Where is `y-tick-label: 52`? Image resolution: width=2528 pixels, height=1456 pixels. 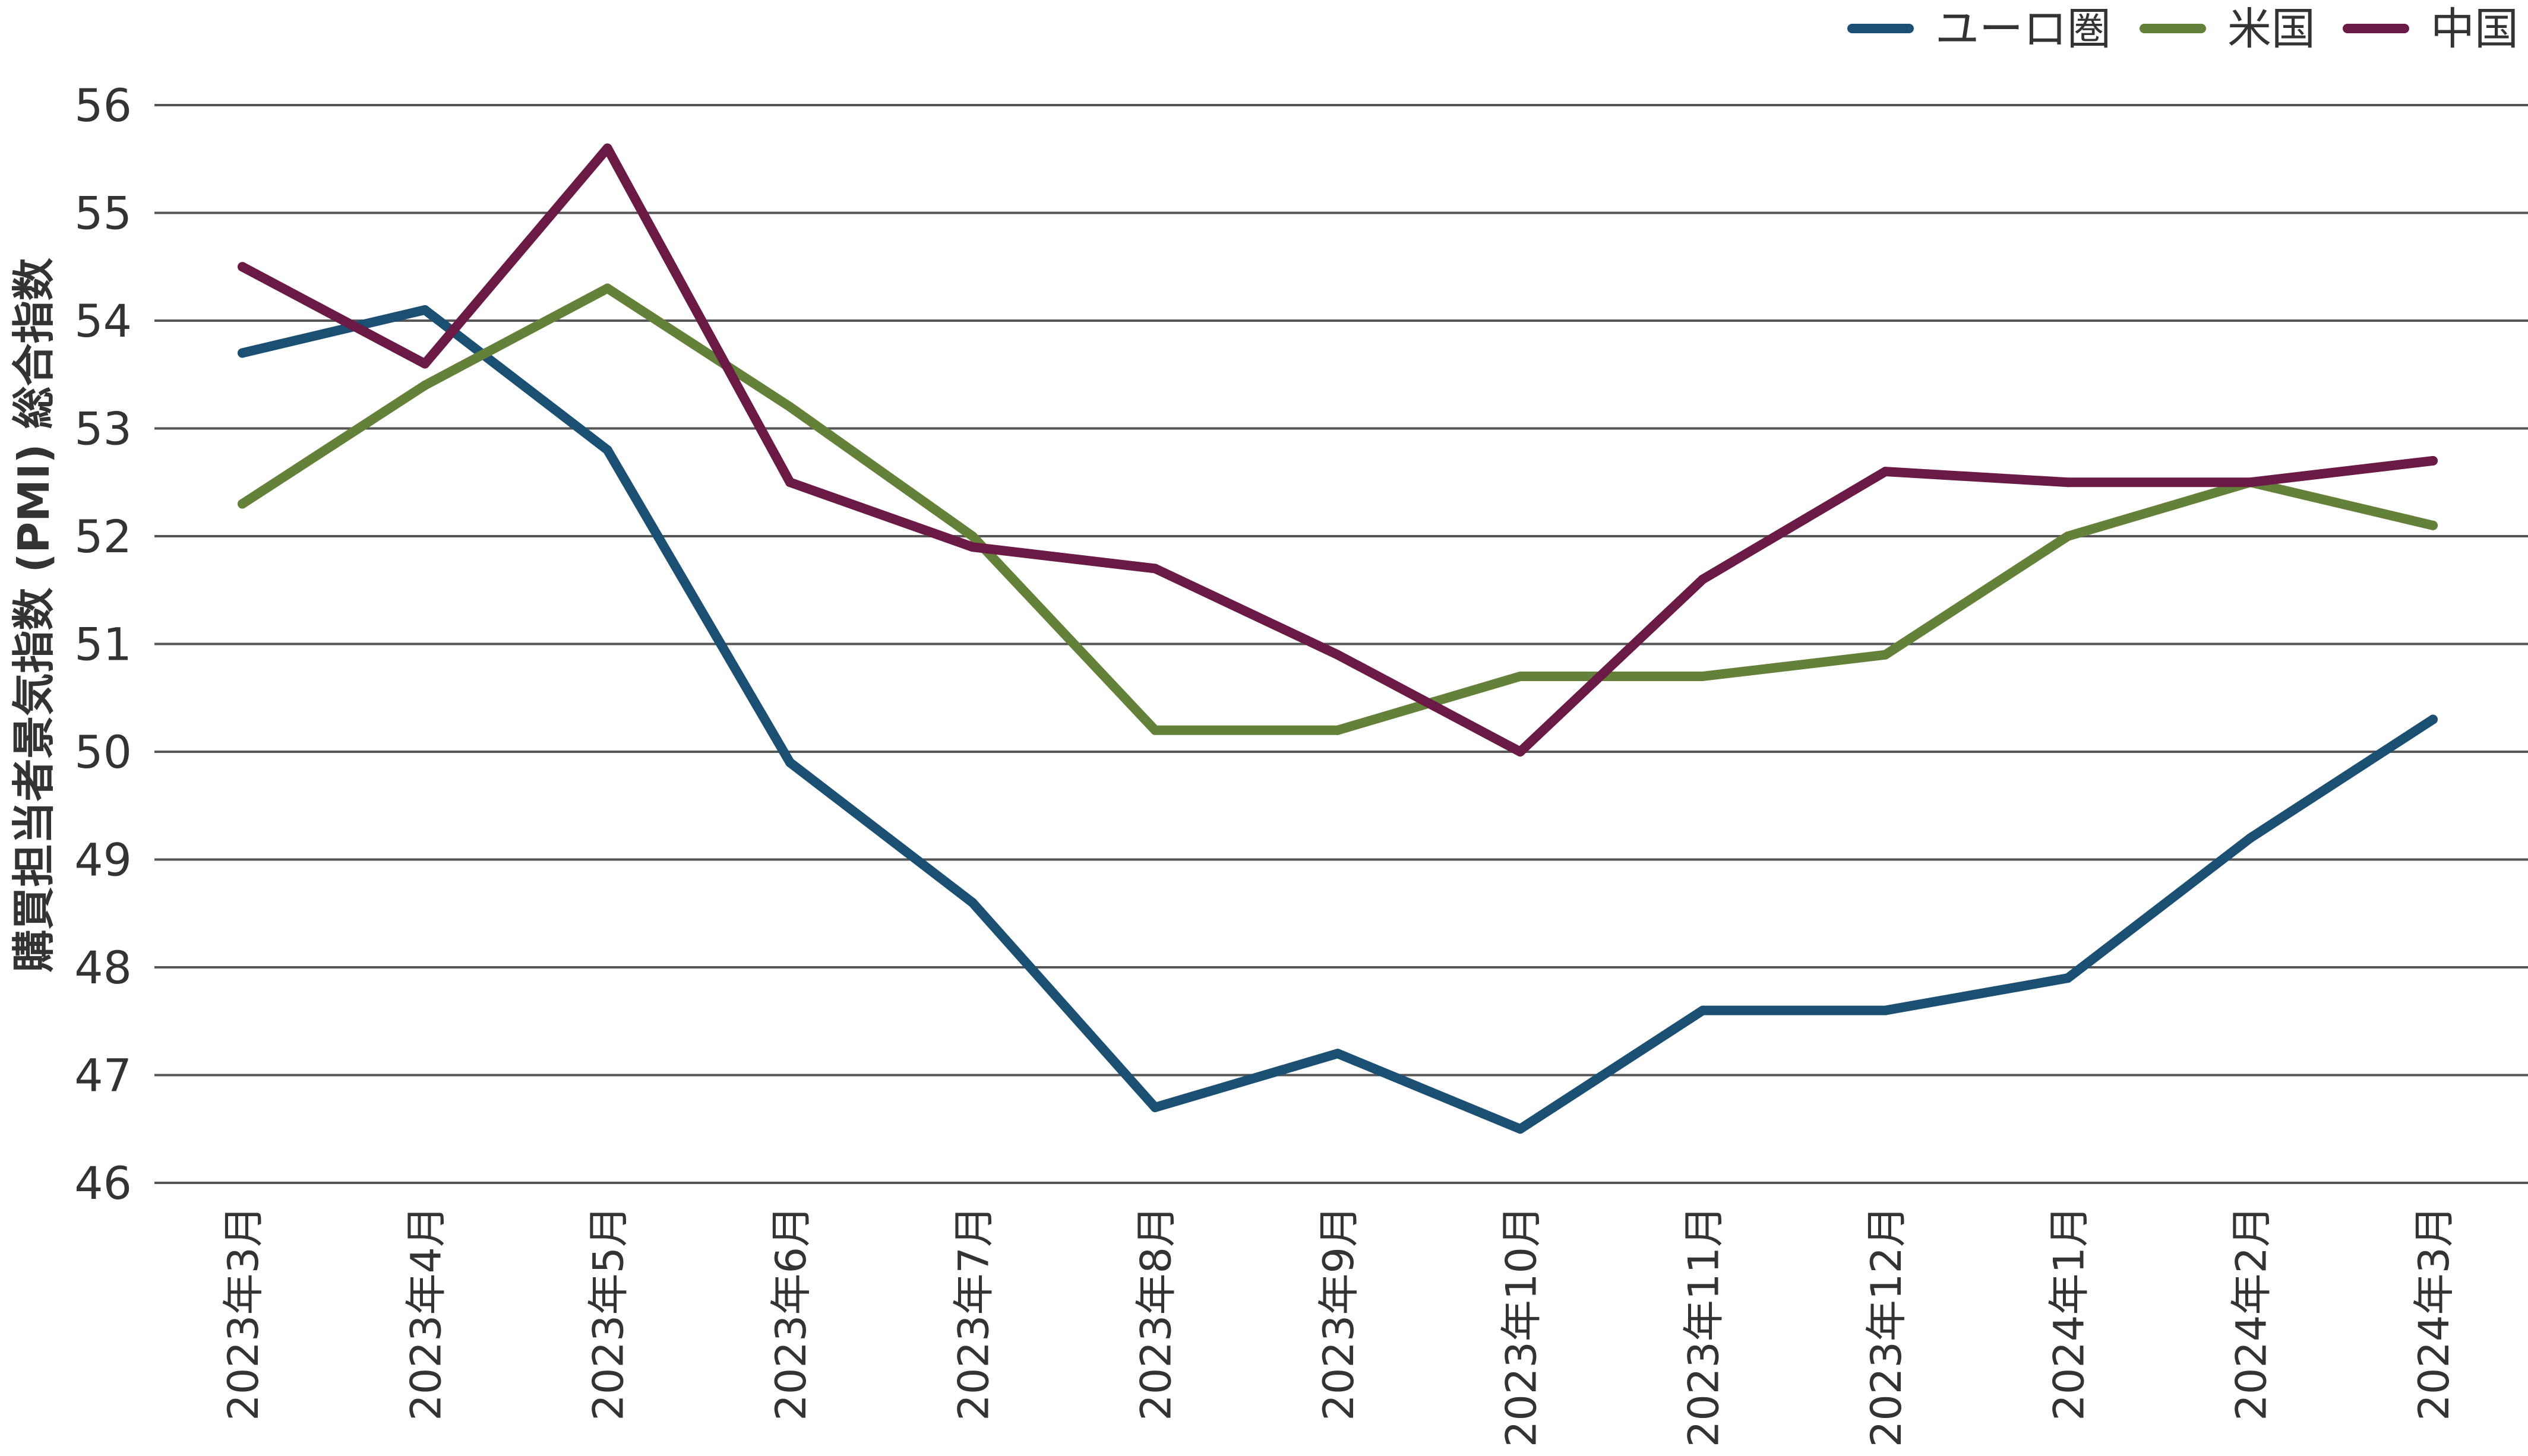
y-tick-label: 52 is located at coordinates (103, 536).